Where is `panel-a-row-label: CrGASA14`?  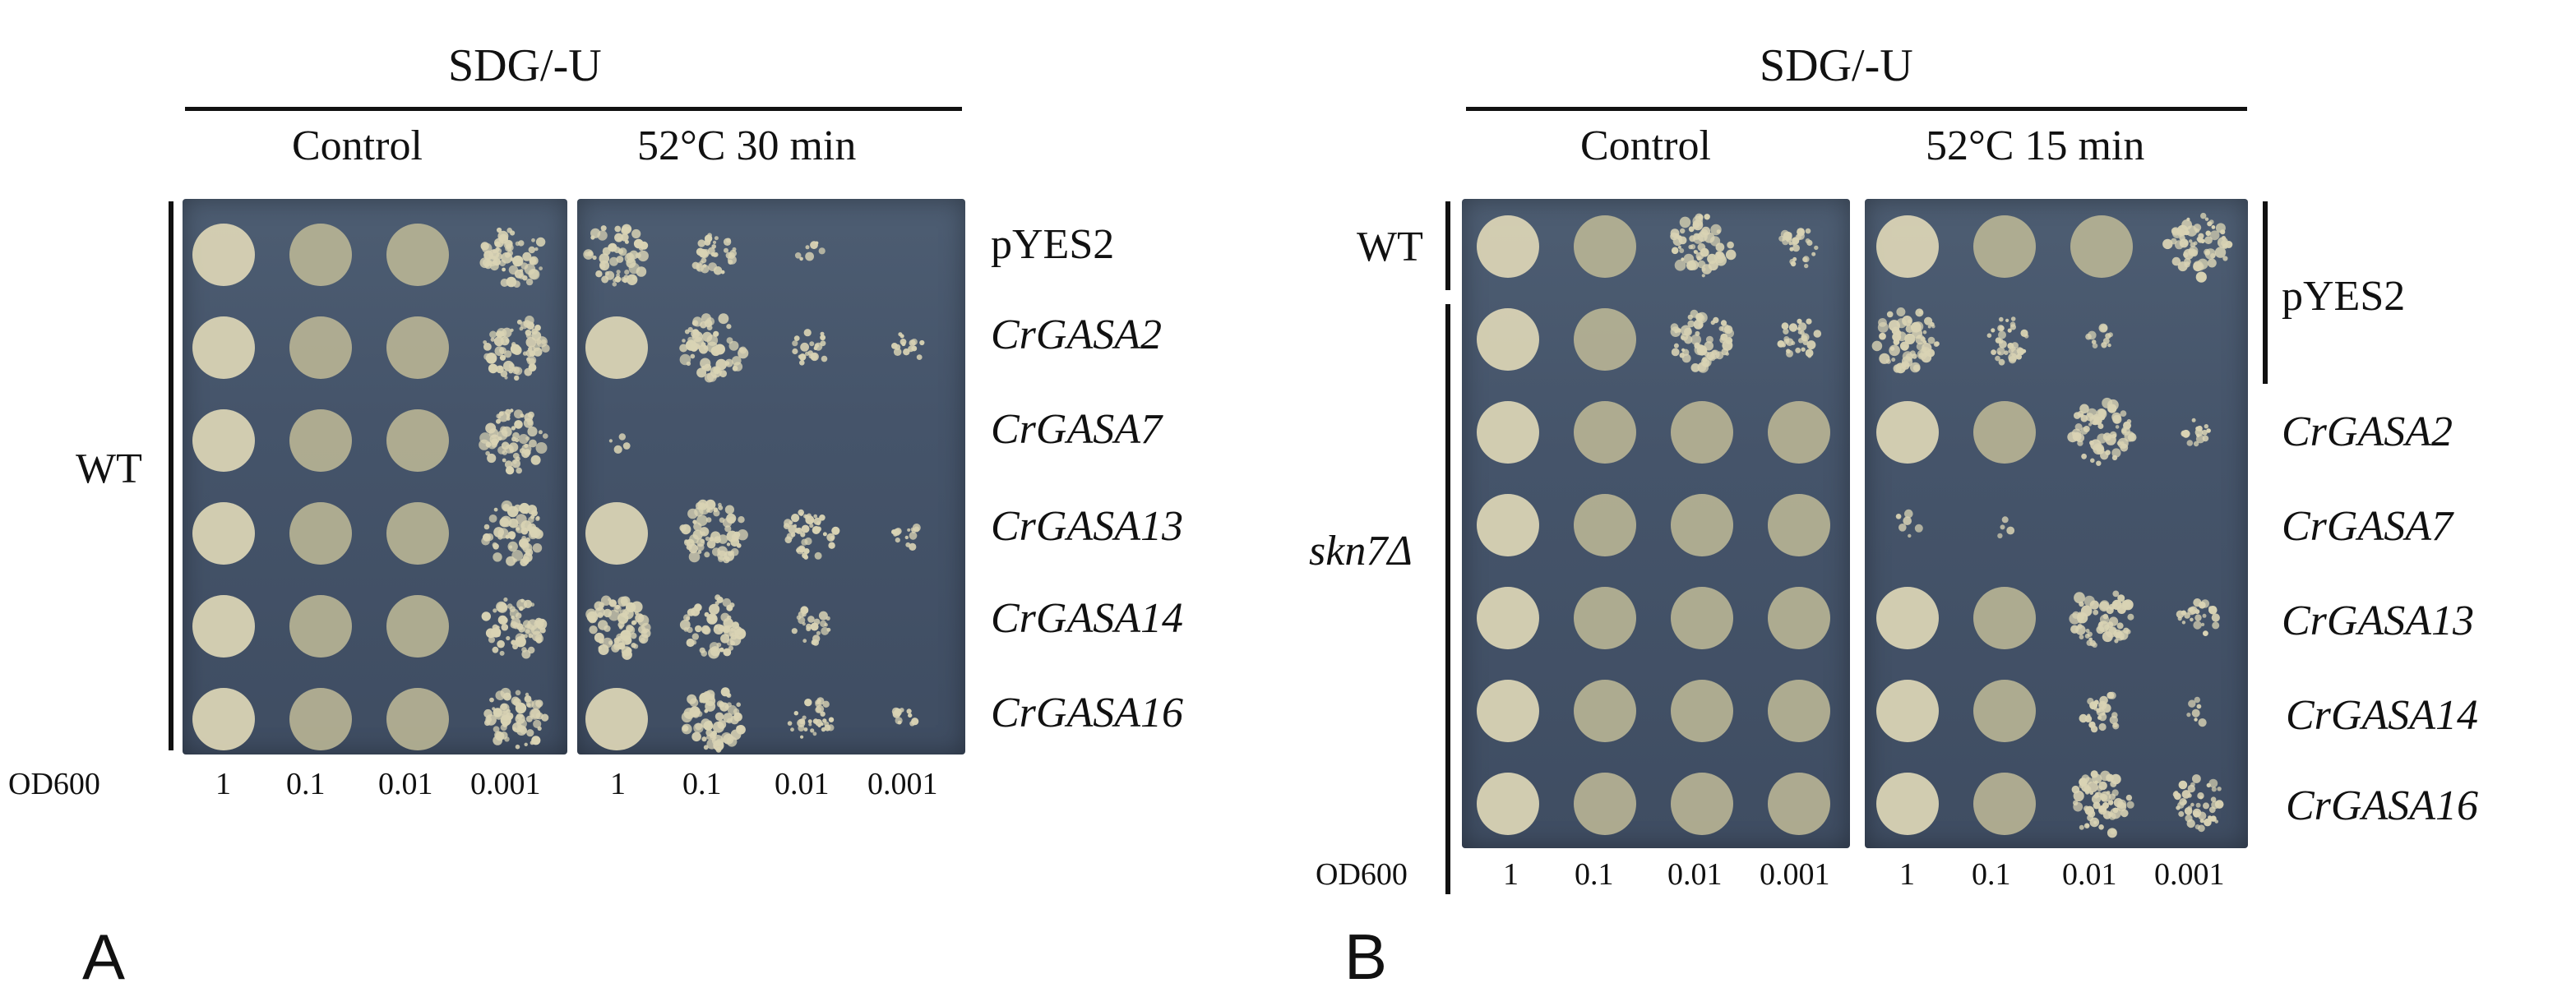
panel-a-row-label: CrGASA14 is located at coordinates (1087, 618).